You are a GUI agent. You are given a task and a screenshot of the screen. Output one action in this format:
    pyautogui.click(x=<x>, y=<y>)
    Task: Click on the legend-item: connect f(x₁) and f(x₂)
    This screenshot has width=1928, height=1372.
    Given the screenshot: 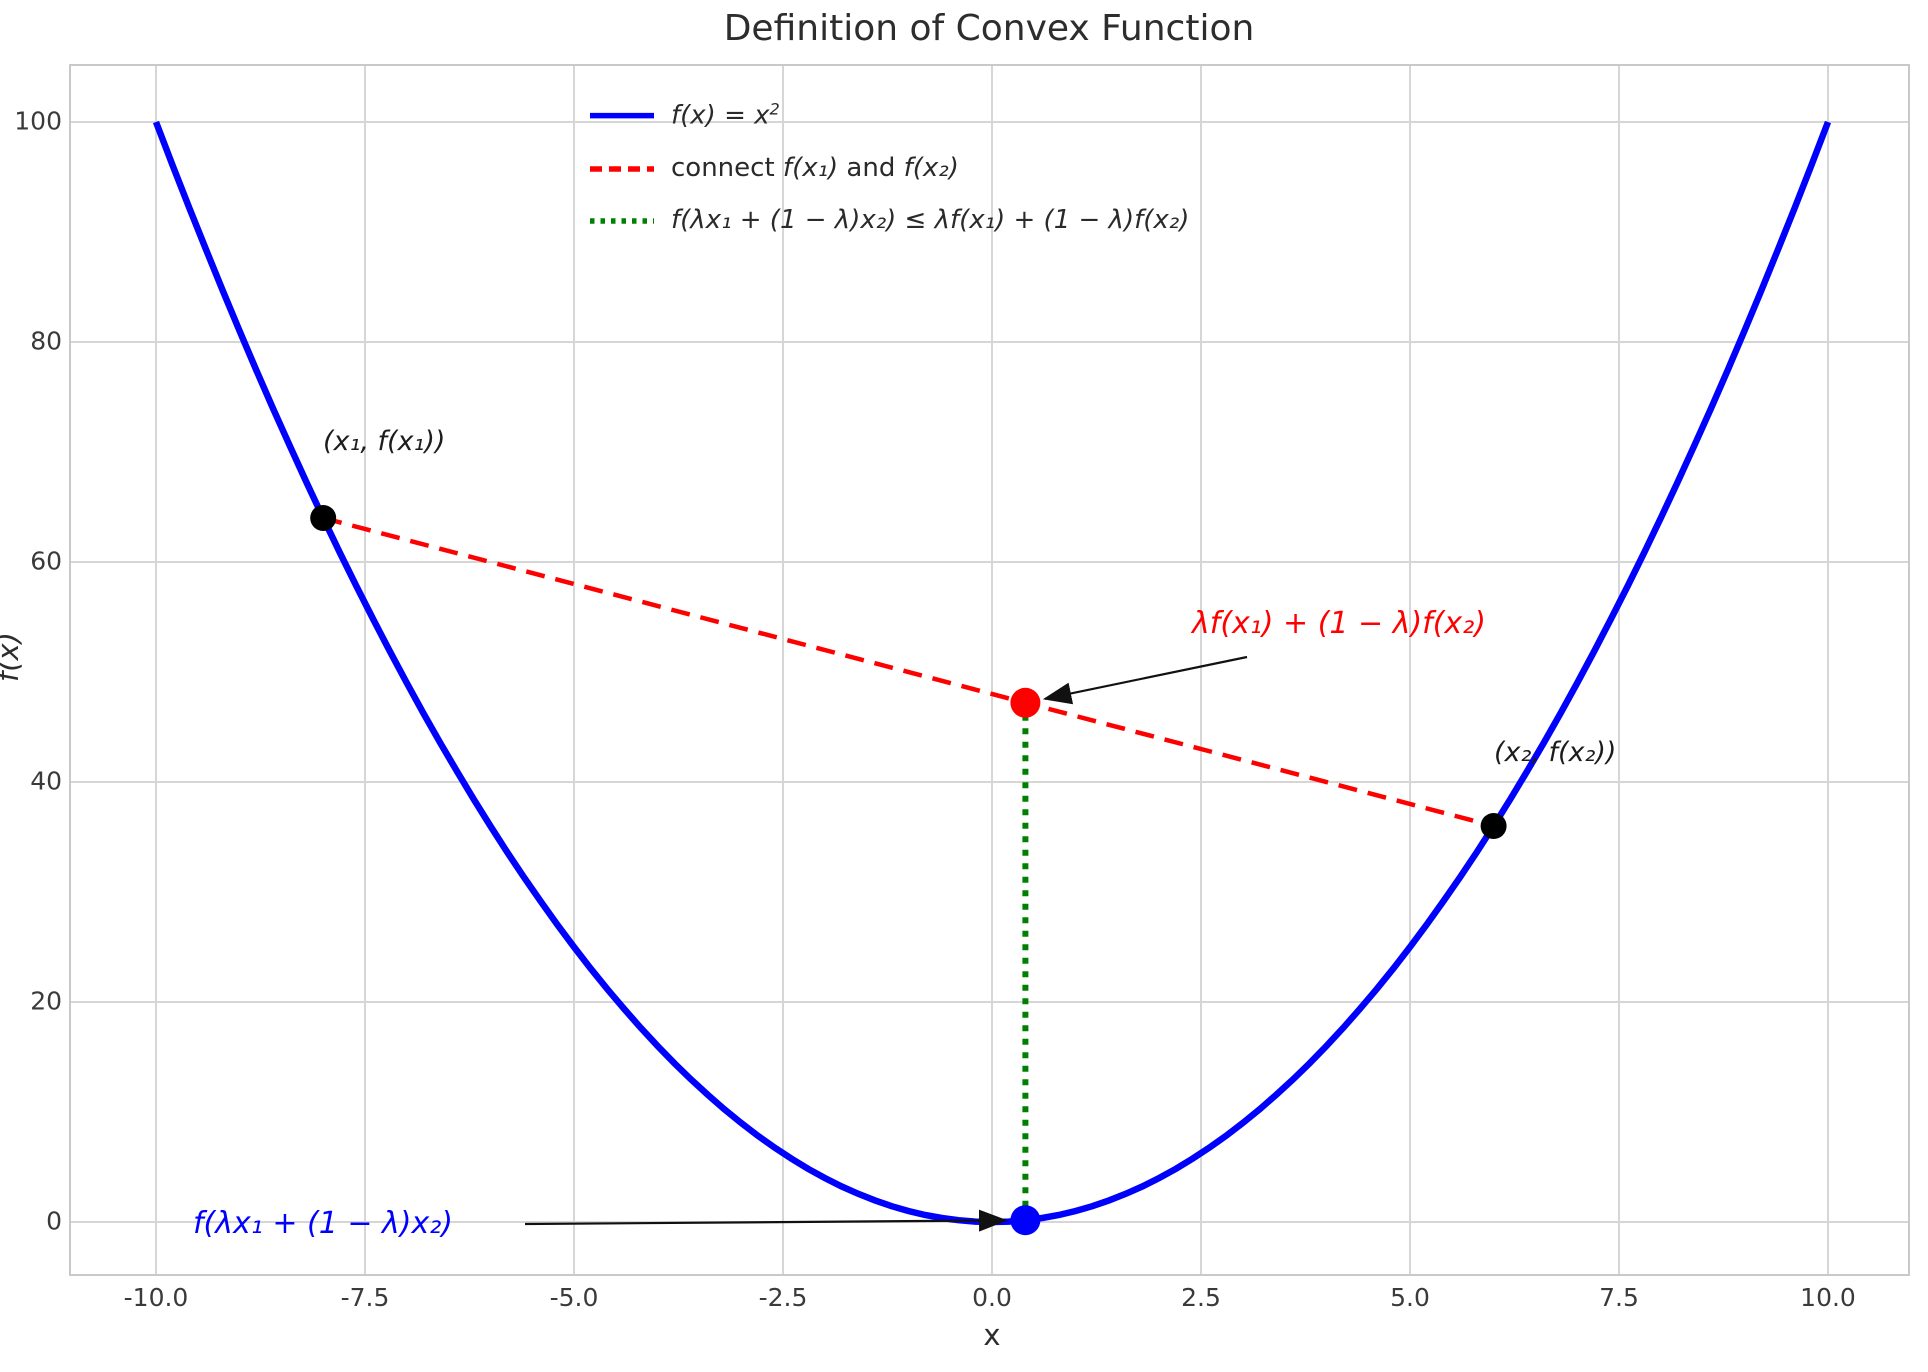 What is the action you would take?
    pyautogui.click(x=773, y=168)
    